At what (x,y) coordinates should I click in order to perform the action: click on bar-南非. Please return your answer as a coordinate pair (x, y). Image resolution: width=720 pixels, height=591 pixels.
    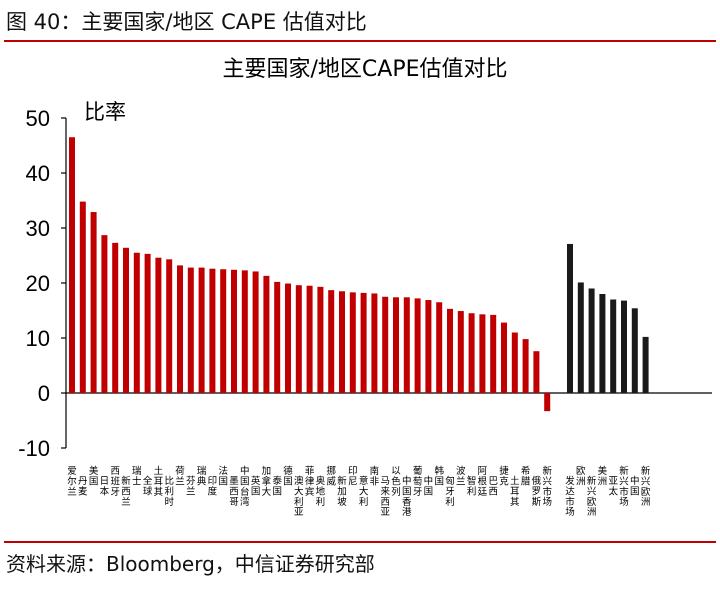
    Looking at the image, I should click on (374, 343).